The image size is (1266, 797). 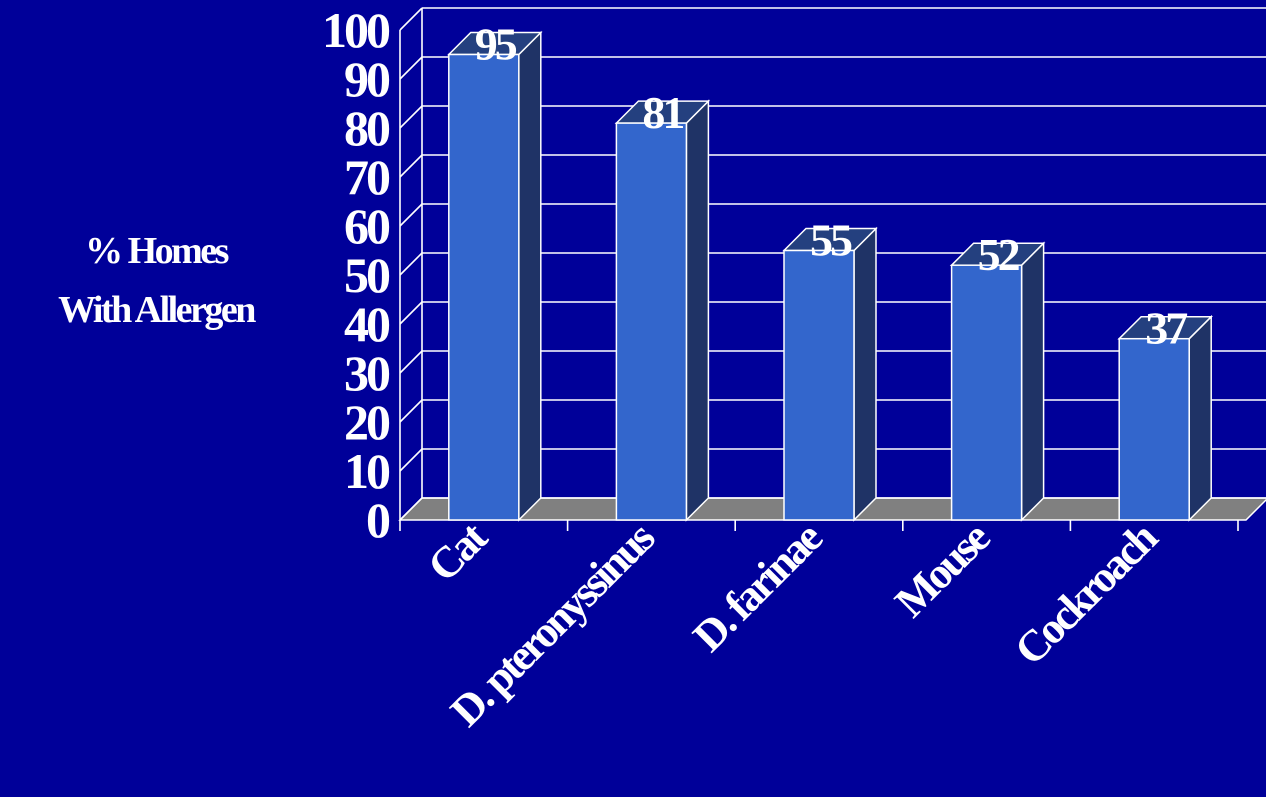 What do you see at coordinates (378, 520) in the screenshot?
I see `y-tick-label: 0` at bounding box center [378, 520].